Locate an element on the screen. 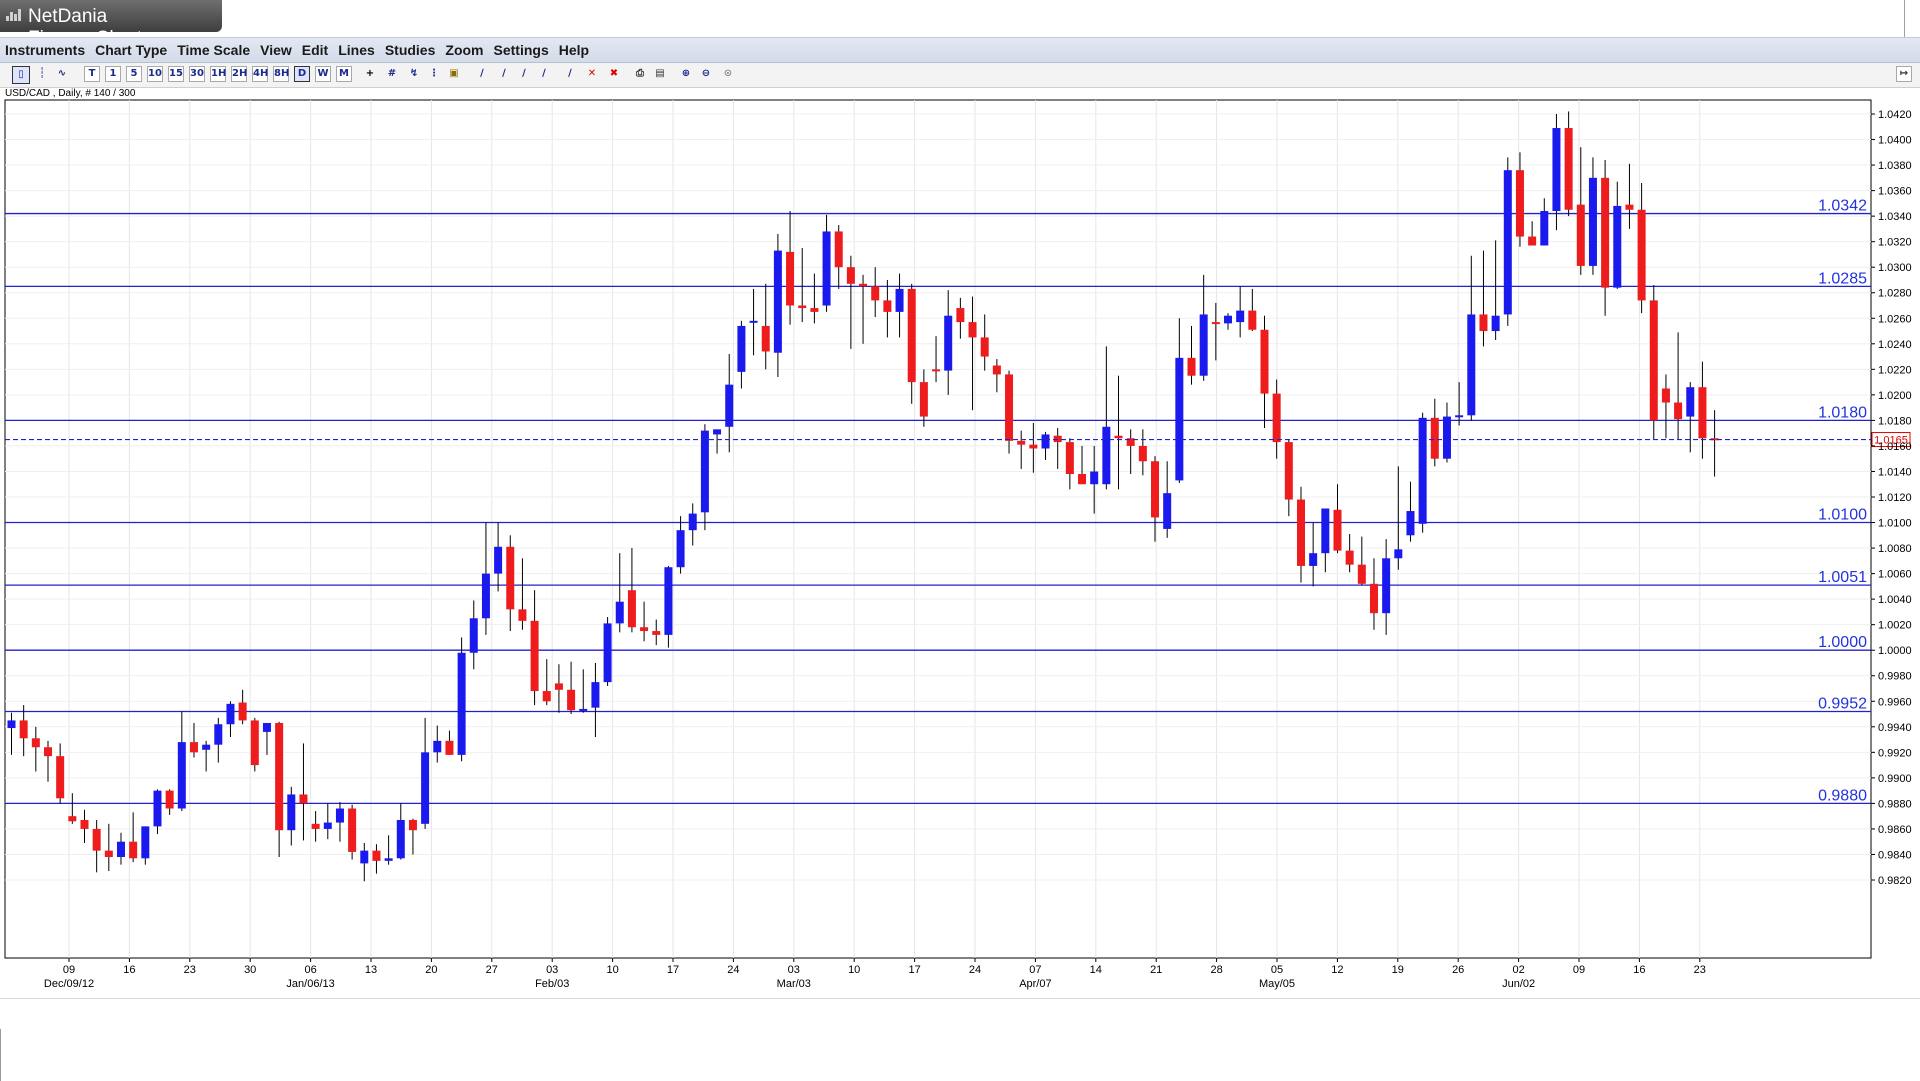  menu-studies: Studies is located at coordinates (410, 50).